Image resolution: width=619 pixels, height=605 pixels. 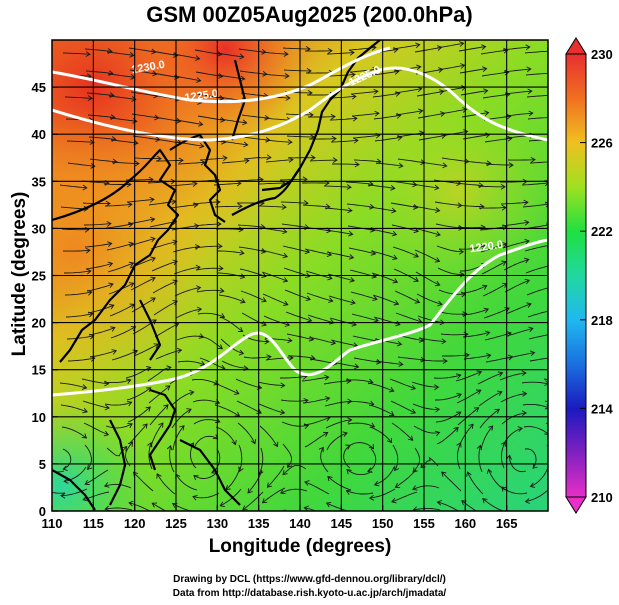 What do you see at coordinates (602, 143) in the screenshot?
I see `colorbar-tick-label: 226` at bounding box center [602, 143].